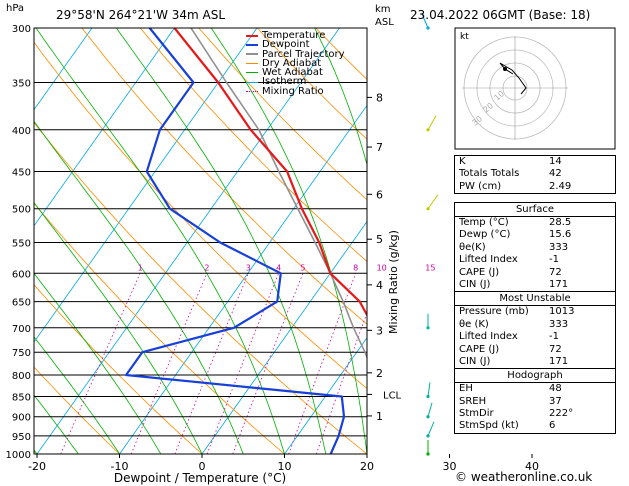 The width and height of the screenshot is (629, 486). Describe the element at coordinates (514, 284) in the screenshot. I see `table-row: CIN (J) 171` at that location.